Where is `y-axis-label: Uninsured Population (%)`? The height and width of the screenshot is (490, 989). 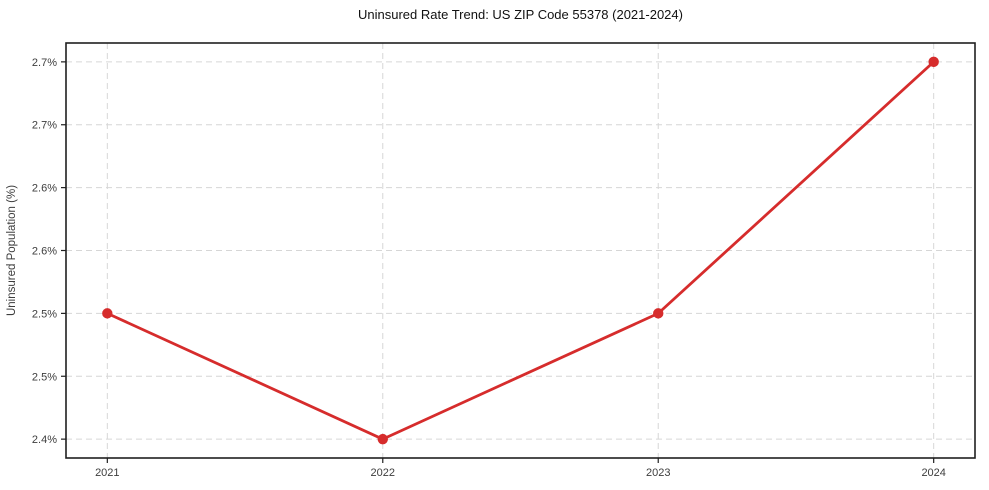
y-axis-label: Uninsured Population (%) is located at coordinates (12, 250).